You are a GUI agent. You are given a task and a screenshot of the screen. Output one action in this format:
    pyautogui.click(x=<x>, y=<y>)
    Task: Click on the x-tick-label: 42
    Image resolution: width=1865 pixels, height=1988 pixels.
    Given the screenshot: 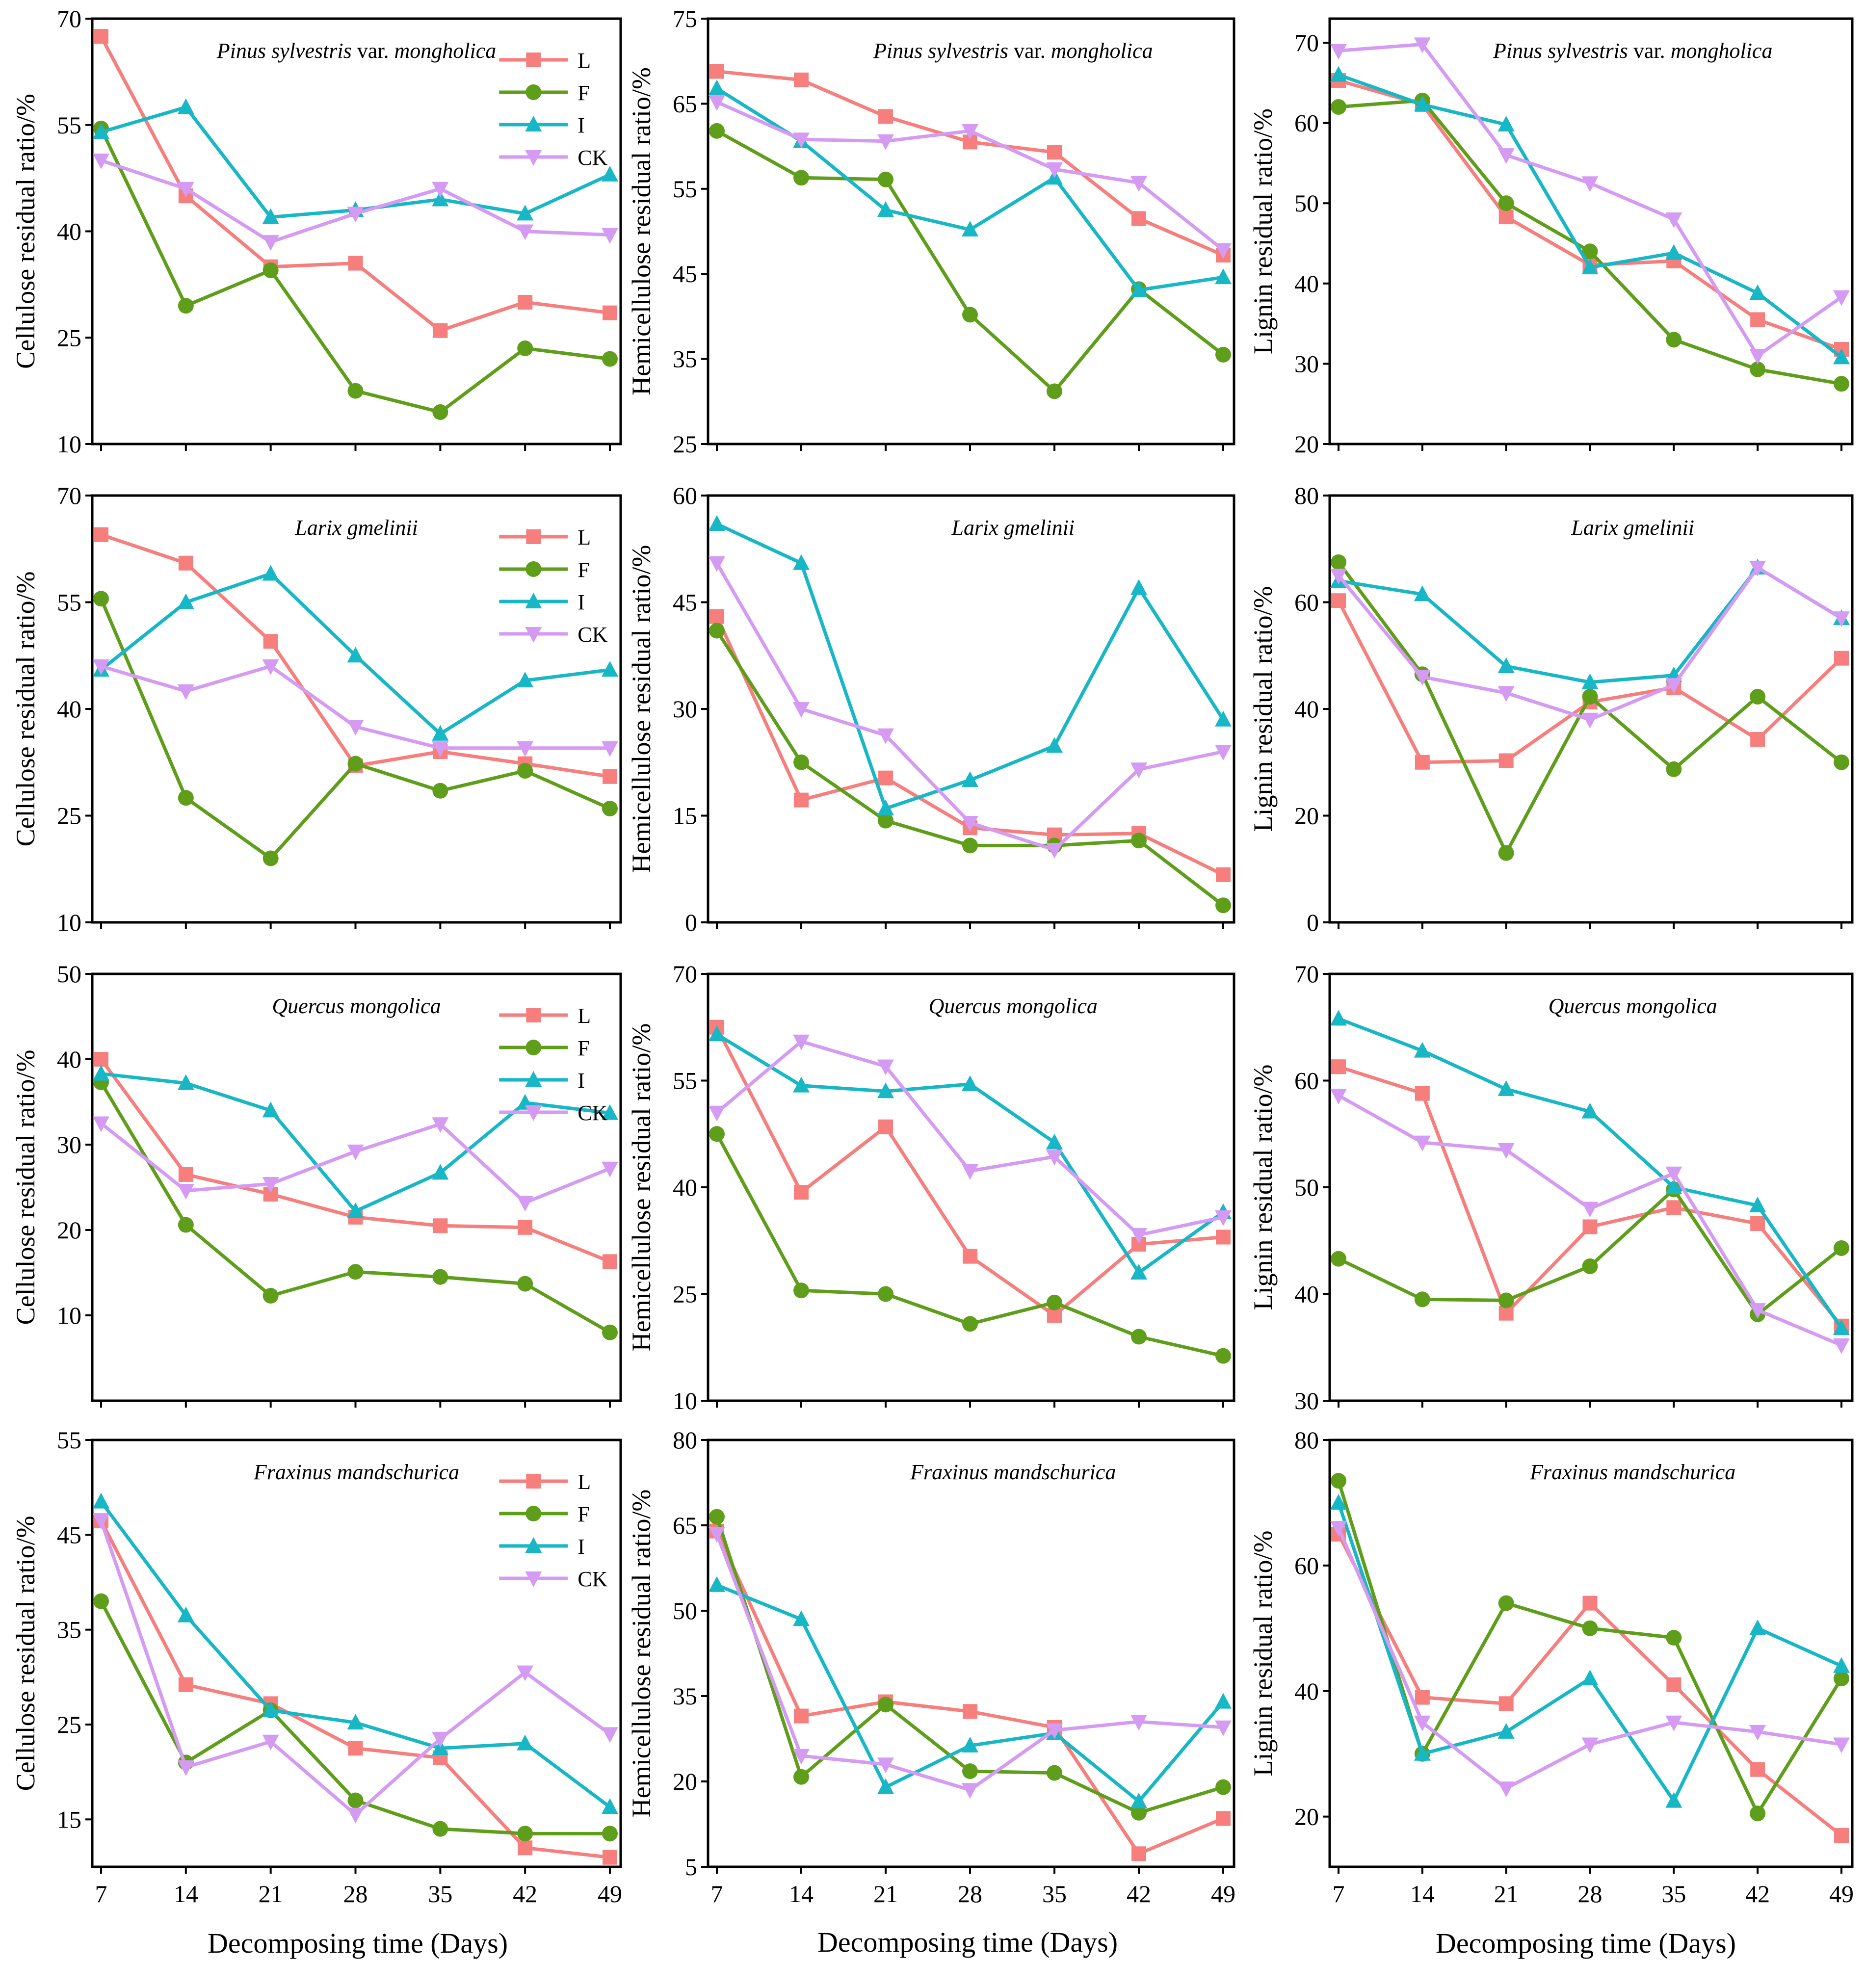 What is the action you would take?
    pyautogui.click(x=1139, y=1894)
    